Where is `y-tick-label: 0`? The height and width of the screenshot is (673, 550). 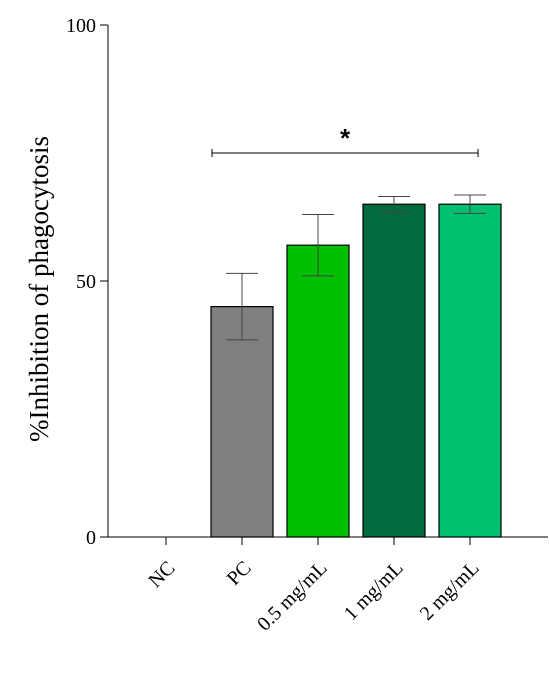
y-tick-label: 0 is located at coordinates (91, 538).